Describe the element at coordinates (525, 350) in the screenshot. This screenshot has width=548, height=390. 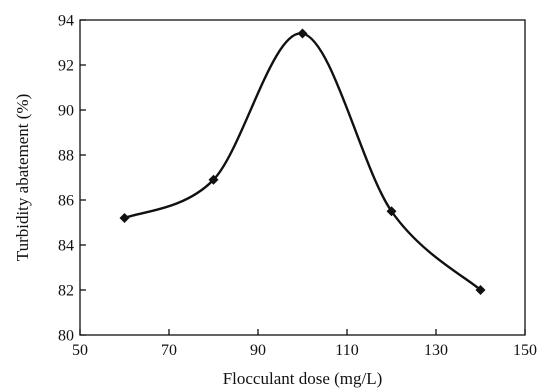
I see `x-tick-label: 150` at that location.